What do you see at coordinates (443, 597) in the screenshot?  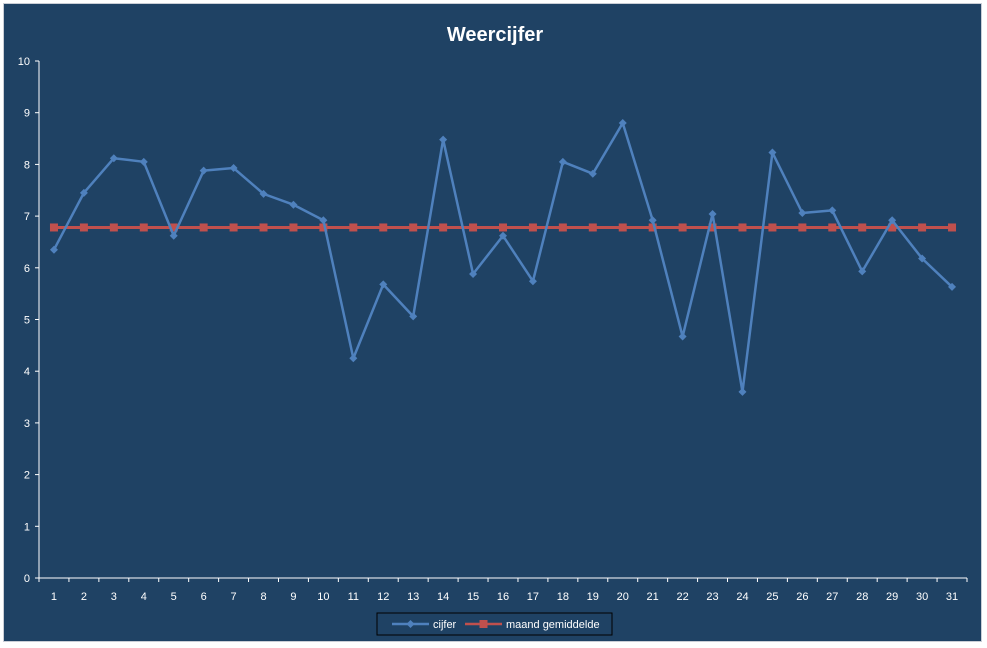 I see `x-tick-label: 14` at bounding box center [443, 597].